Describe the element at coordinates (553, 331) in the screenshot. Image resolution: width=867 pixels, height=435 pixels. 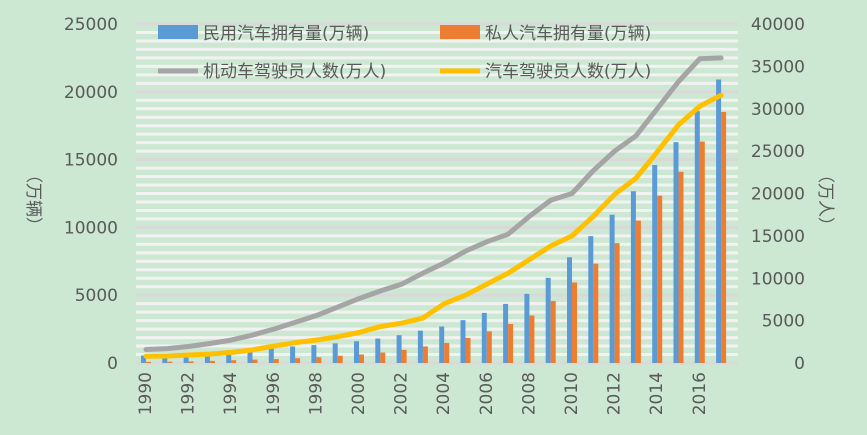
I see `bar-private-2009` at that location.